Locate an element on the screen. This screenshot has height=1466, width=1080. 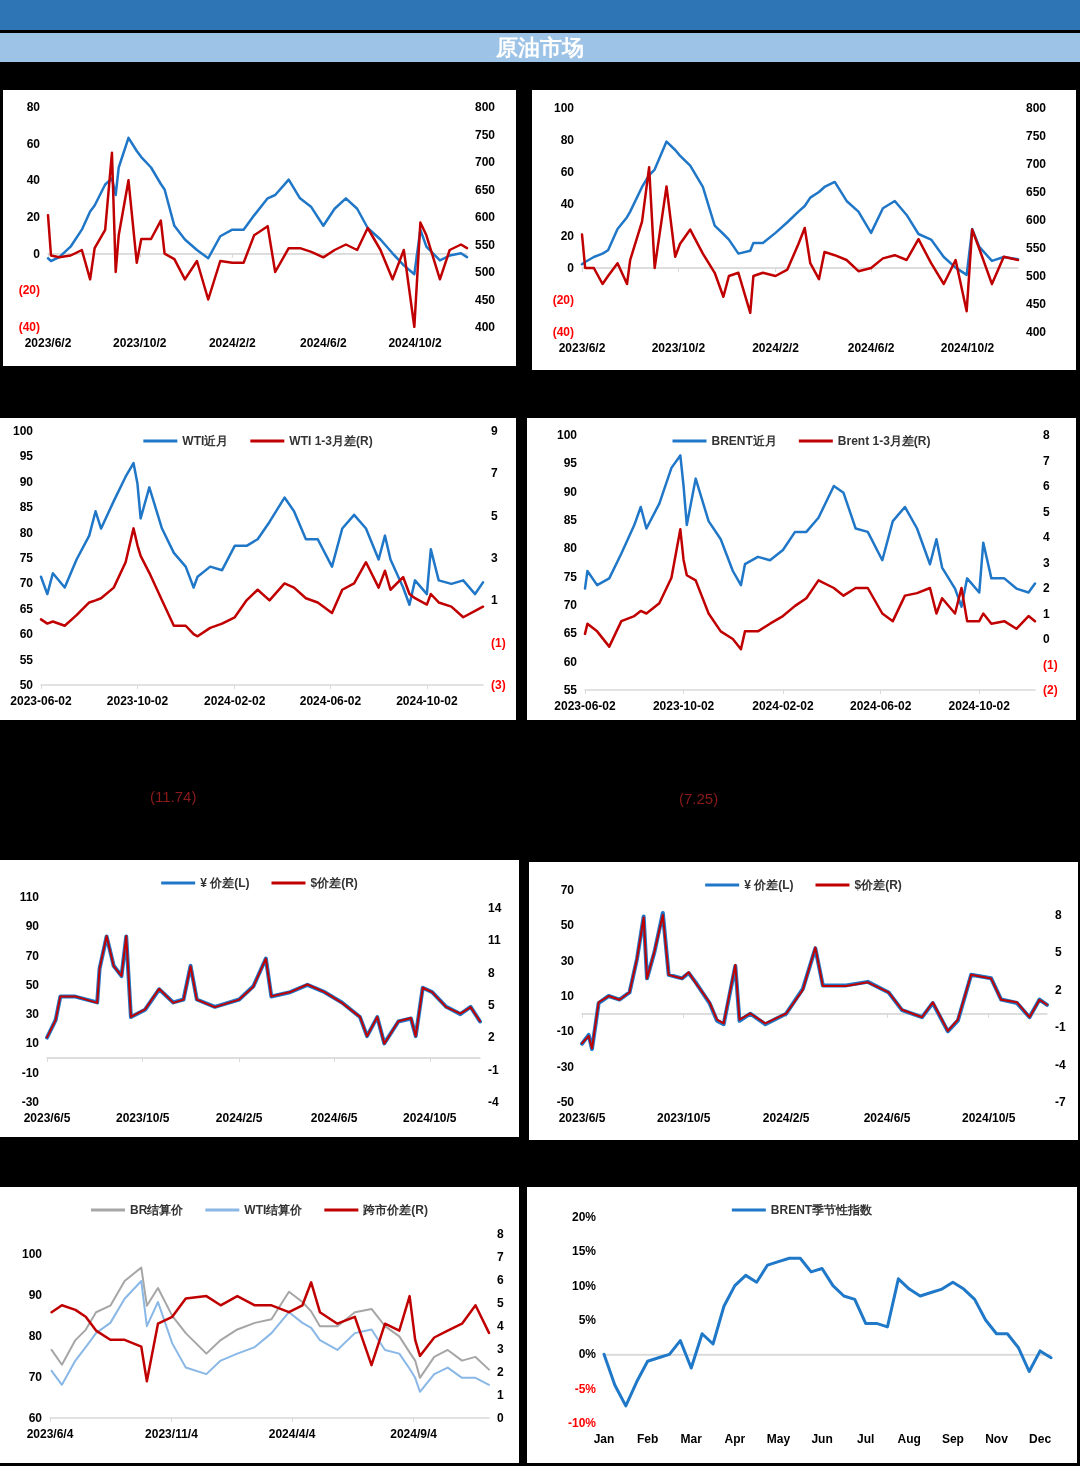
y2-tick-label: 400 is located at coordinates (1036, 332).